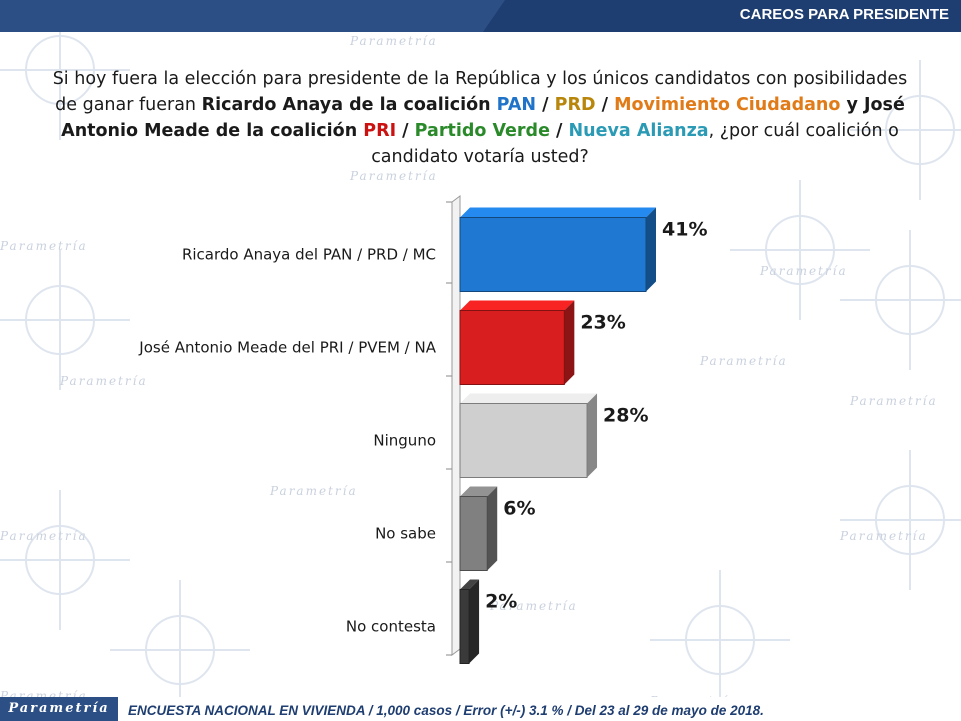 The width and height of the screenshot is (961, 721). What do you see at coordinates (482, 131) in the screenshot?
I see `party-pv: Partido Verde` at bounding box center [482, 131].